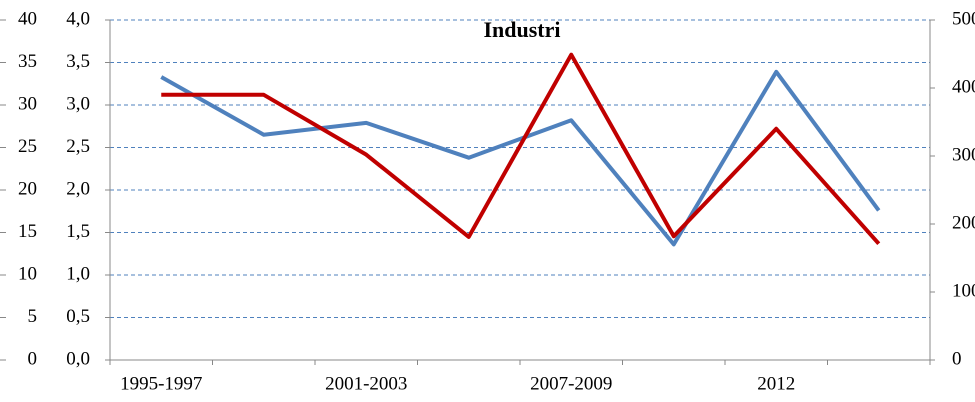 Image resolution: width=975 pixels, height=402 pixels. What do you see at coordinates (27, 103) in the screenshot?
I see `y3-tick-label: 30` at bounding box center [27, 103].